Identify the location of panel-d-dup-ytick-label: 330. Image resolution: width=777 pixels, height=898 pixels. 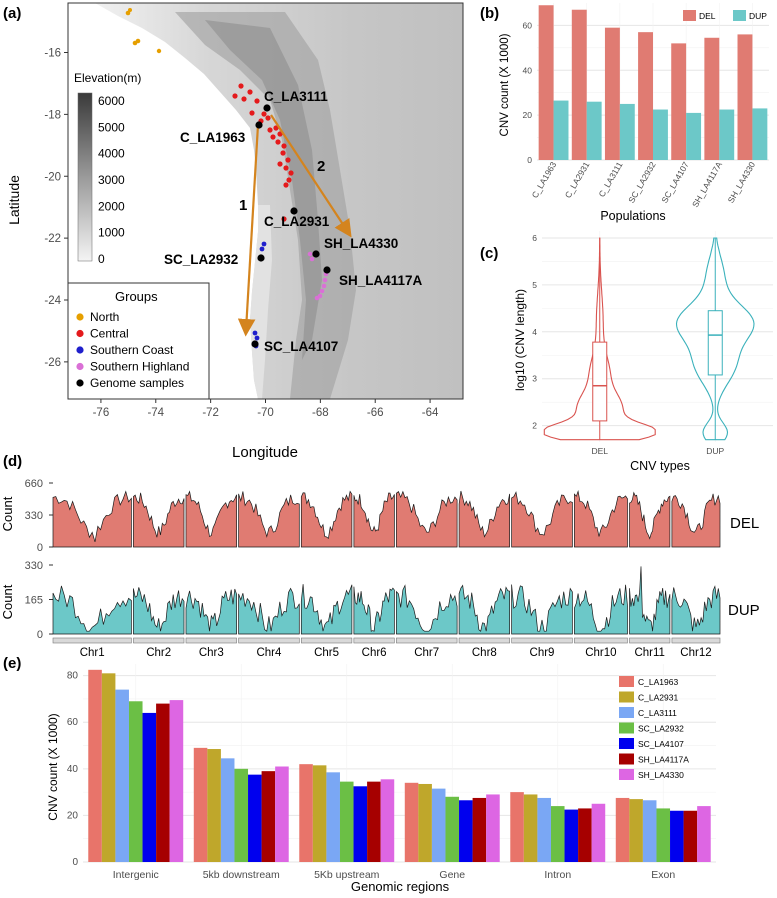
(34, 566).